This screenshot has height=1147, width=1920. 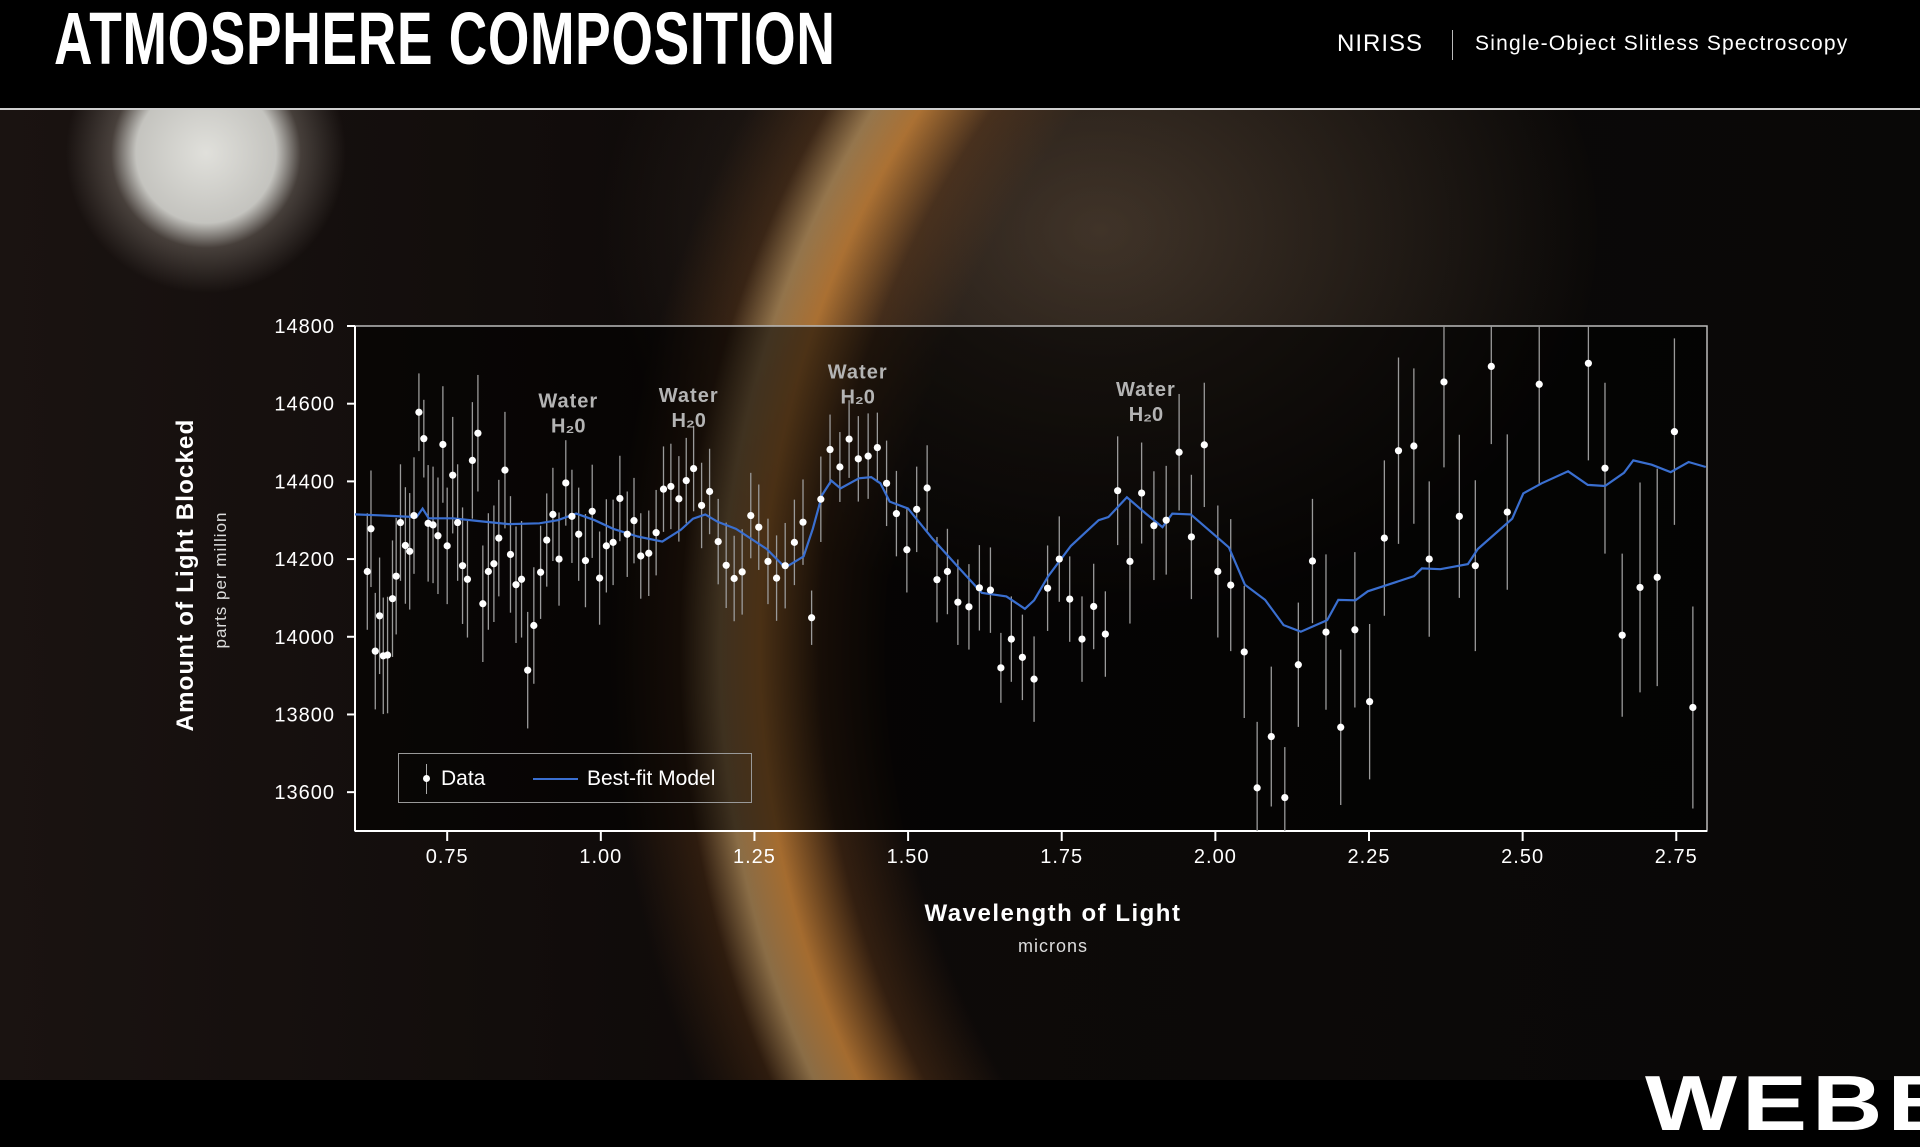 What do you see at coordinates (304, 482) in the screenshot?
I see `y-tick-label: 14400` at bounding box center [304, 482].